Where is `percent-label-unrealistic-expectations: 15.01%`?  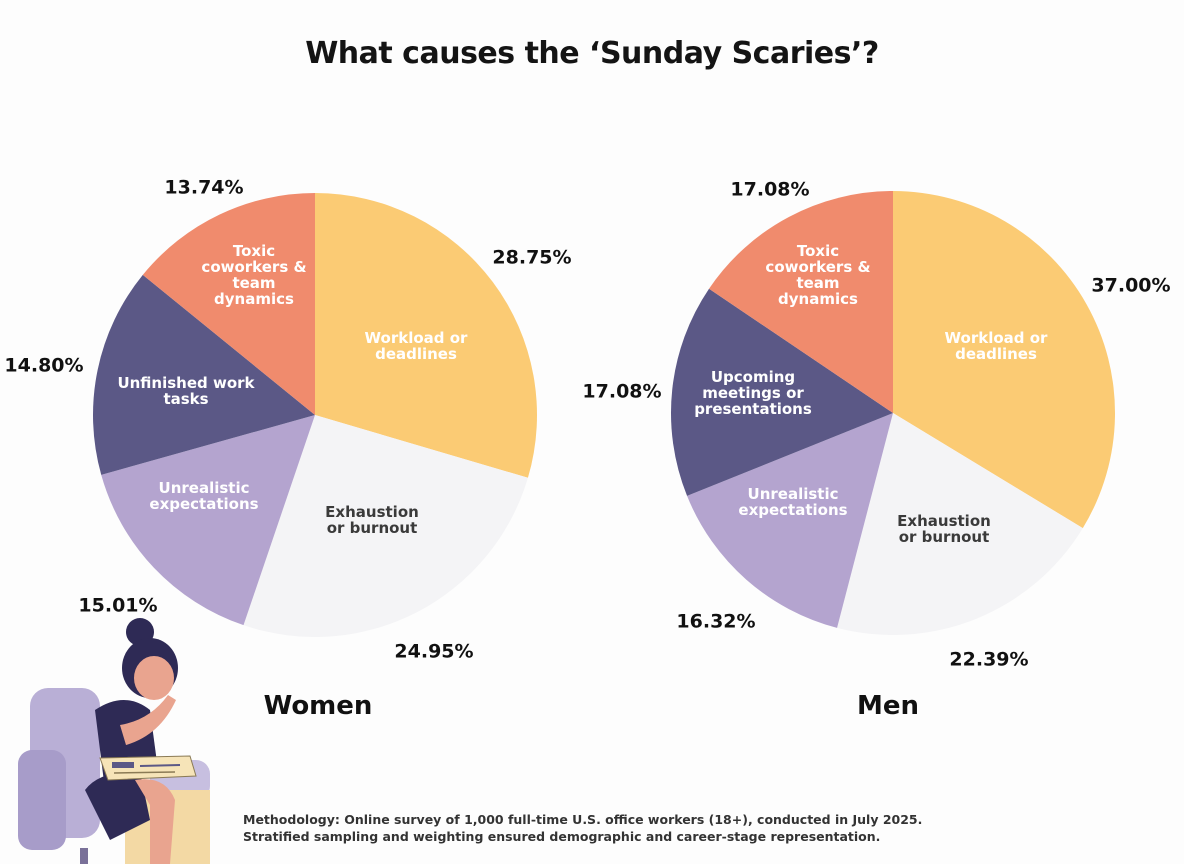
percent-label-unrealistic-expectations: 15.01% is located at coordinates (117, 606).